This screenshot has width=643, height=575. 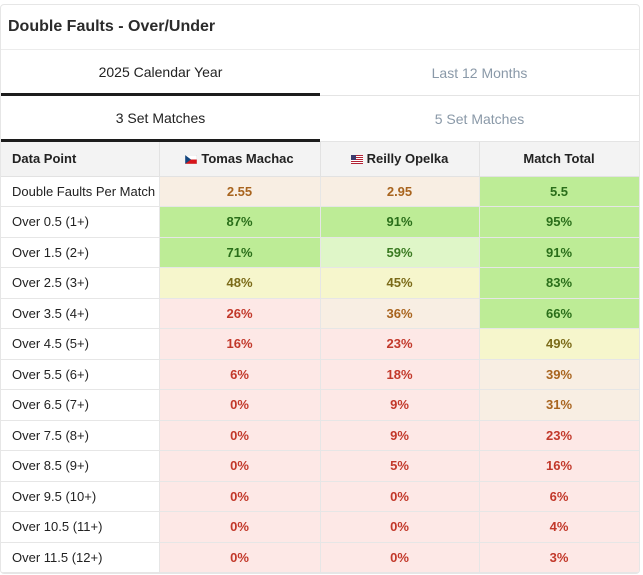 I want to click on tab-5-set-matches: 5 Set Matches, so click(x=479, y=119).